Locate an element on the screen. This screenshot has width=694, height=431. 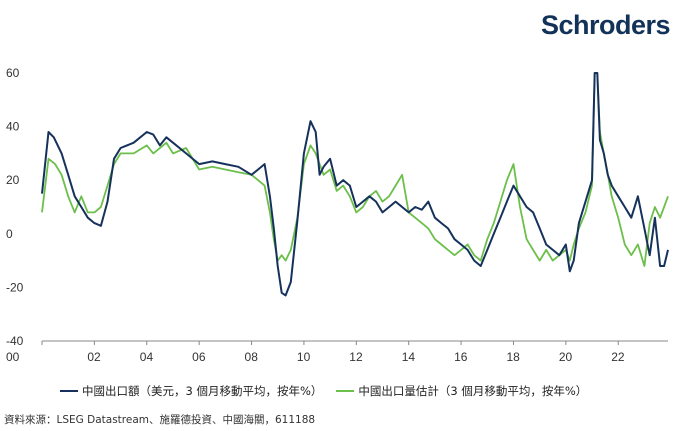
x-tick-label: 02 is located at coordinates (94, 357).